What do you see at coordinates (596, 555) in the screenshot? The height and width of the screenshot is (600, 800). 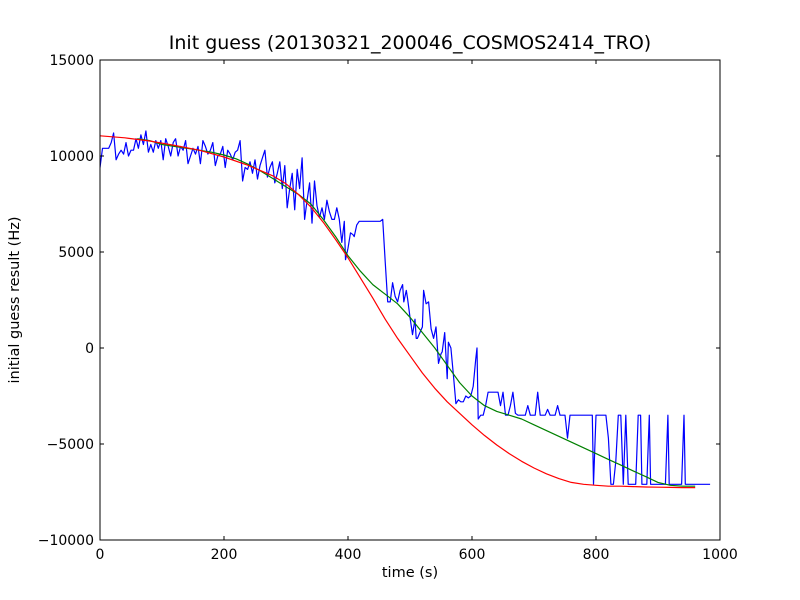 I see `x-tick-label: 800` at bounding box center [596, 555].